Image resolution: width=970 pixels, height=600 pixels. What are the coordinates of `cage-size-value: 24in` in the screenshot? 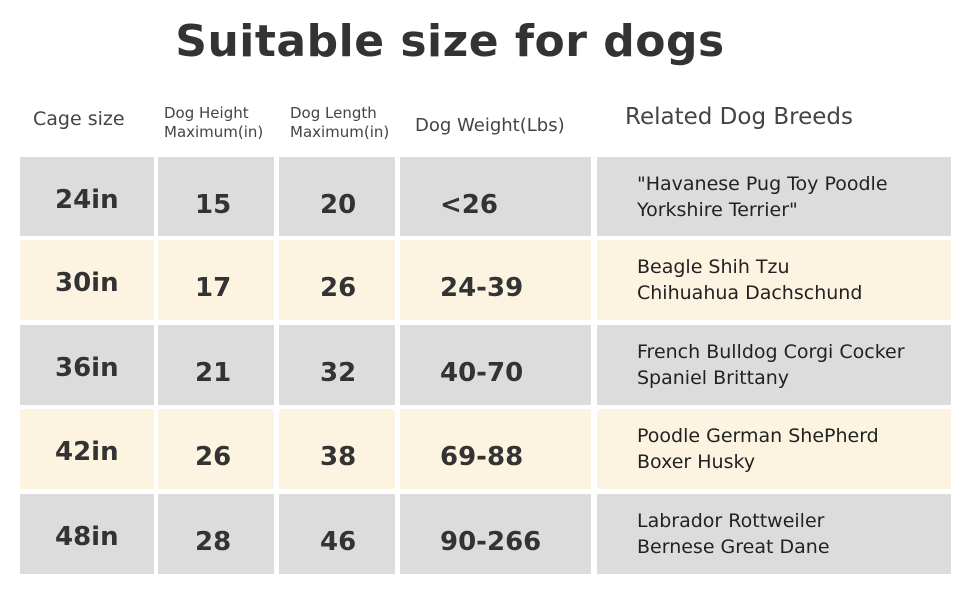 It's located at (87, 200).